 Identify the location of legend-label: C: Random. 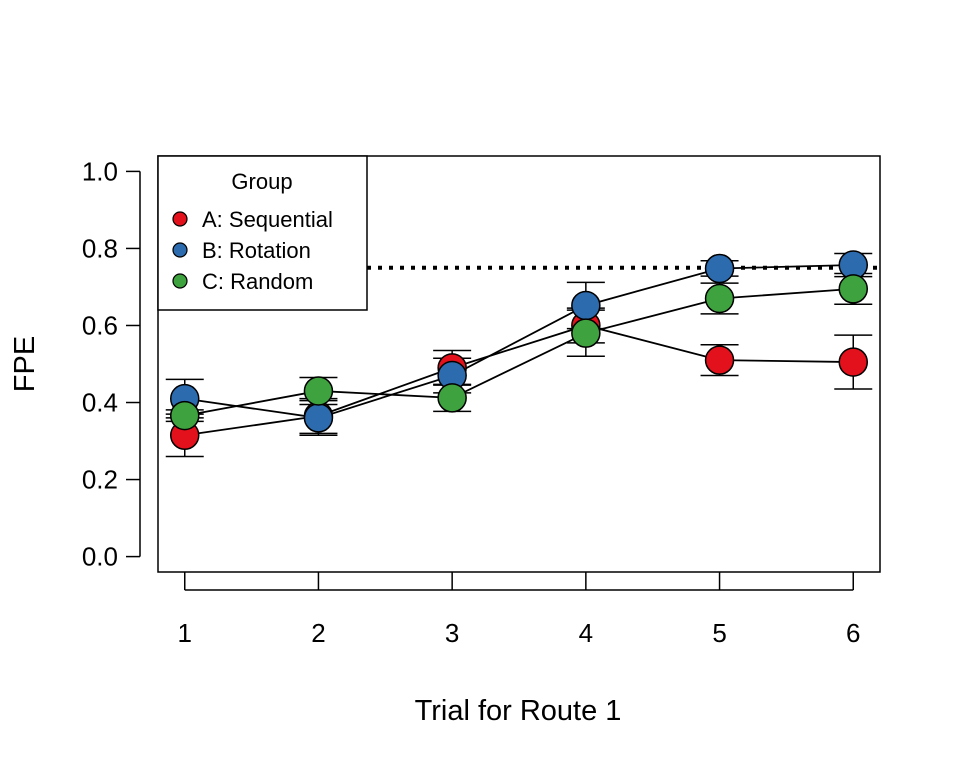
(257, 281).